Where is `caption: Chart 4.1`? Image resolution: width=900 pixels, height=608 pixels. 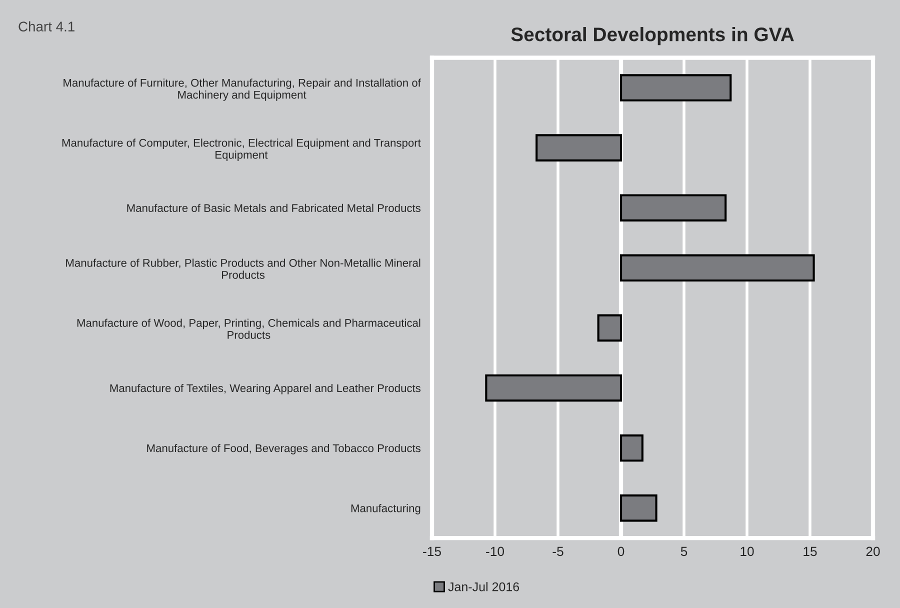 caption: Chart 4.1 is located at coordinates (46, 26).